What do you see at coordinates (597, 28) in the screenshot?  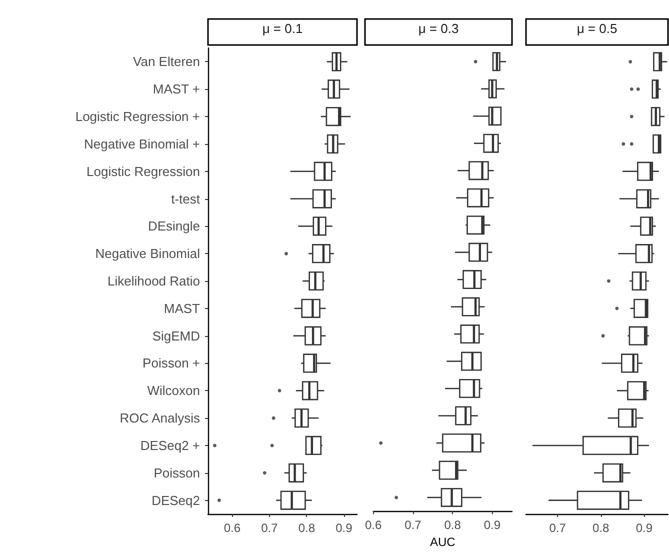 I see `chart-title: μ = 0.5` at bounding box center [597, 28].